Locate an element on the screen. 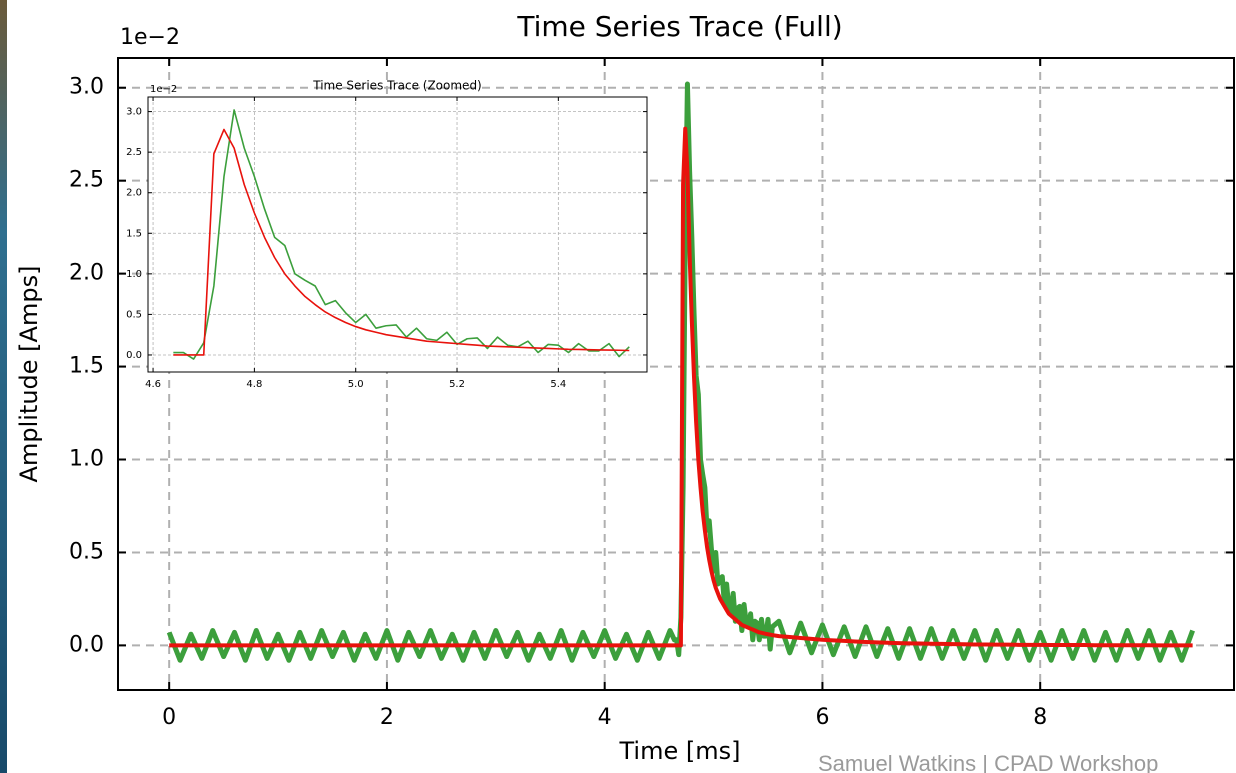 The height and width of the screenshot is (773, 1236). y-axis-label: Amplitude [Amps] is located at coordinates (29, 374).